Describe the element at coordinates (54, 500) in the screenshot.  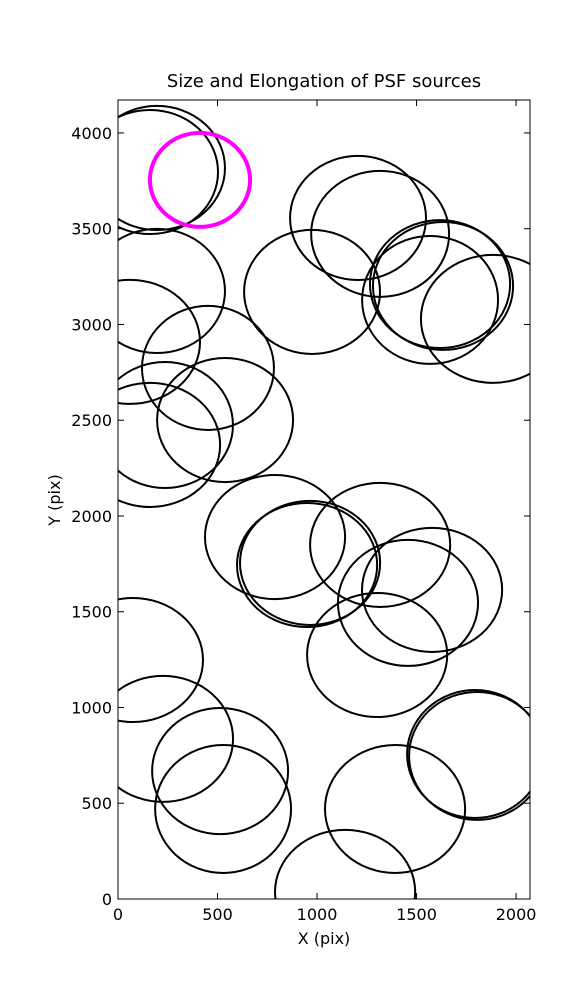
I see `y-axis-label: Y (pix)` at that location.